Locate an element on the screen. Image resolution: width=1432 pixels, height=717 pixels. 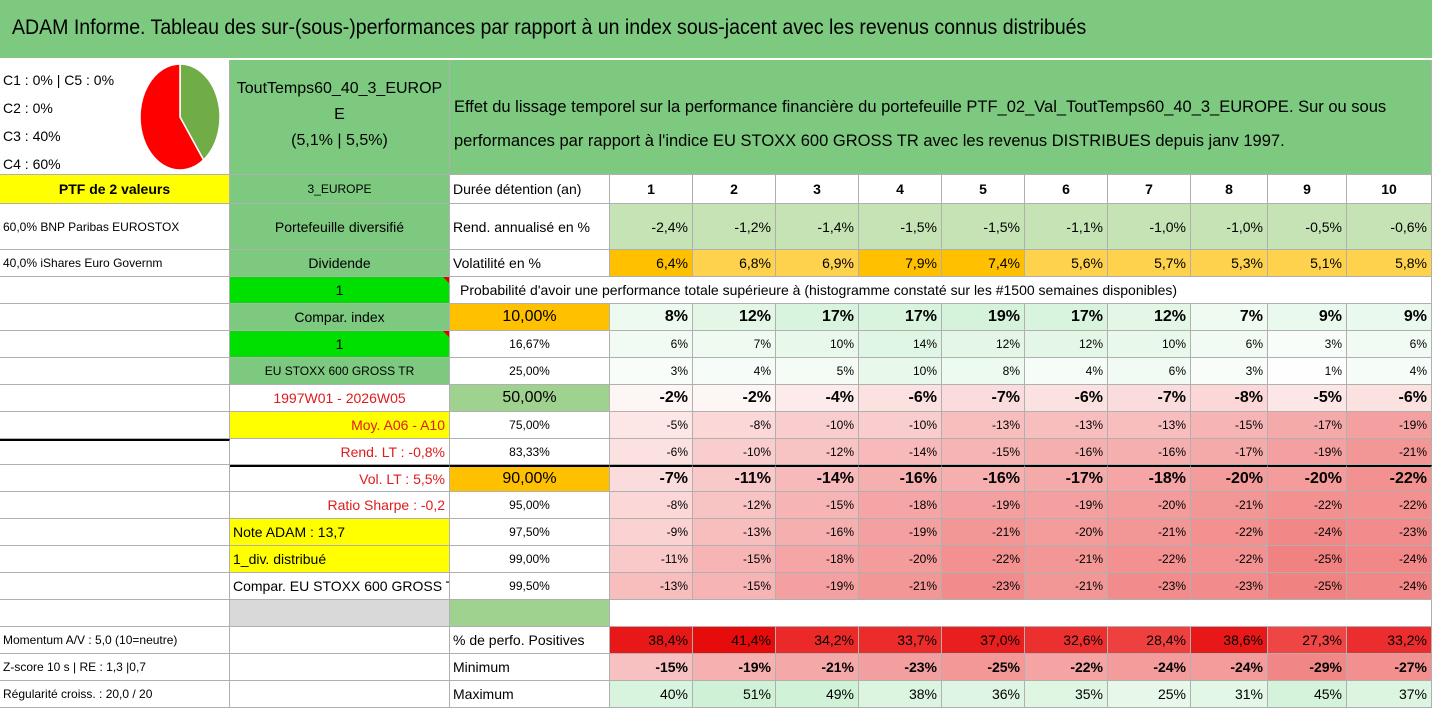
return-value: -0,5% is located at coordinates (1307, 227).